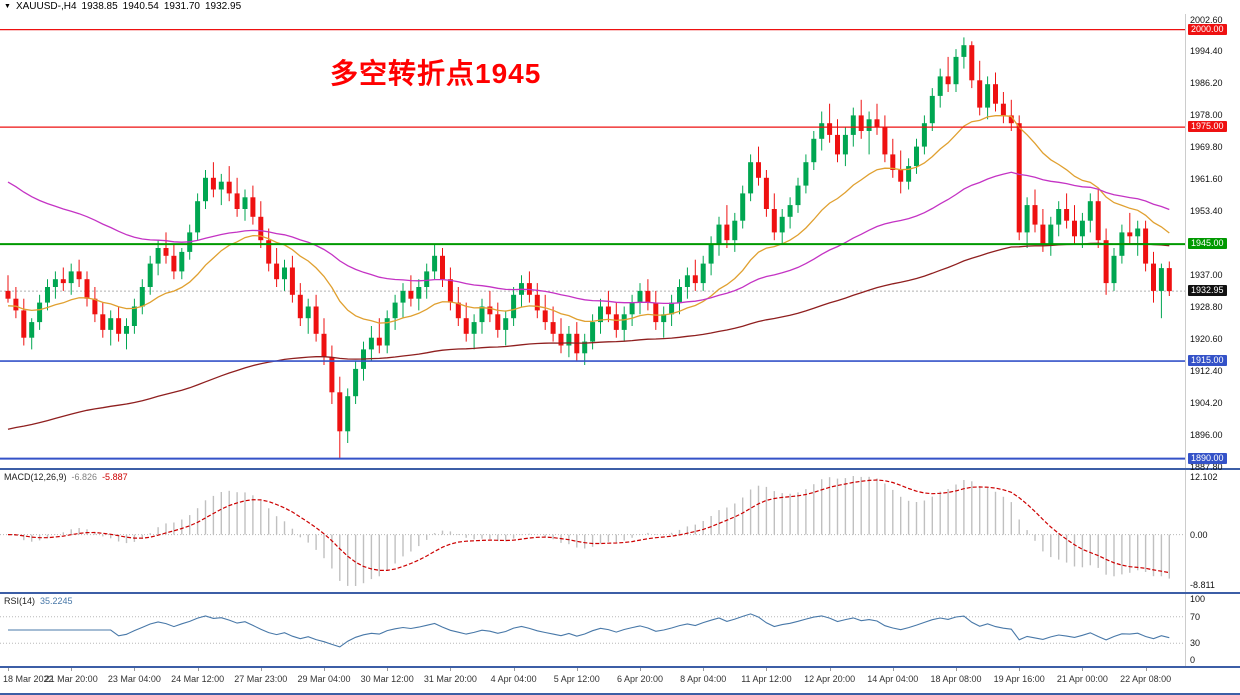  What do you see at coordinates (387, 679) in the screenshot?
I see `time-axis-label: 30 Mar 12:00` at bounding box center [387, 679].